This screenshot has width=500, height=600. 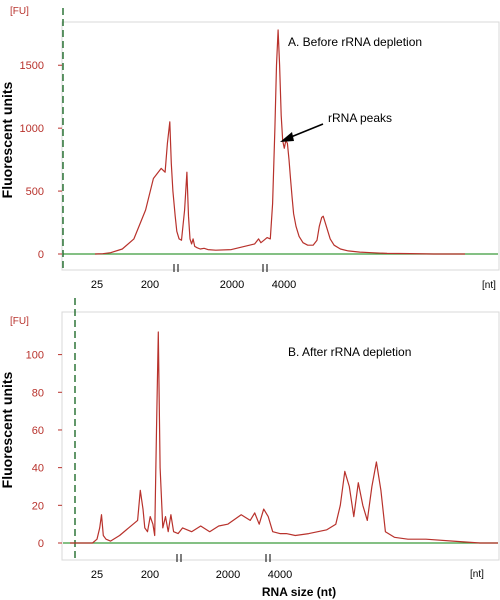 What do you see at coordinates (97, 575) in the screenshot?
I see `p2-x-tick-label: 25` at bounding box center [97, 575].